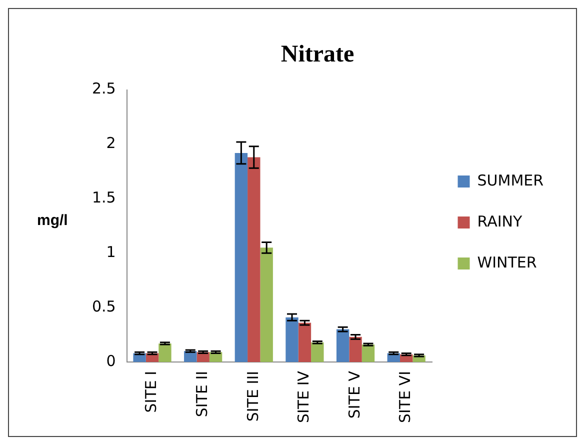  What do you see at coordinates (405, 397) in the screenshot?
I see `x-tick-label: SITE VI` at bounding box center [405, 397].